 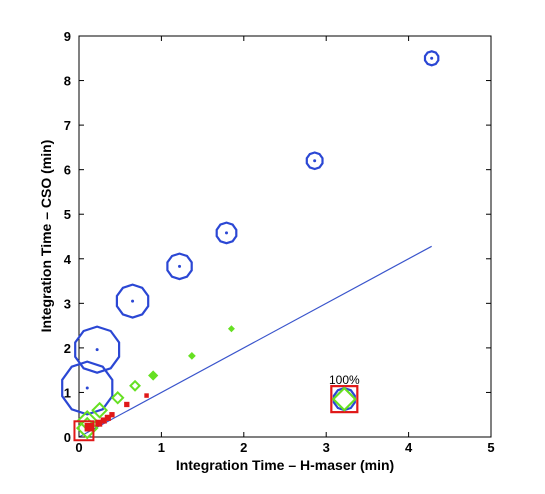 I want to click on x-tick-label: 3, so click(x=326, y=447).